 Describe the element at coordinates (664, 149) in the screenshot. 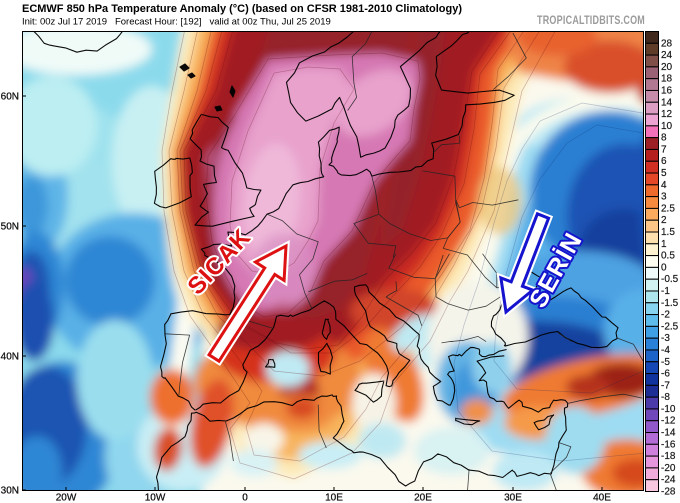

I see `svg-text: 7` at that location.